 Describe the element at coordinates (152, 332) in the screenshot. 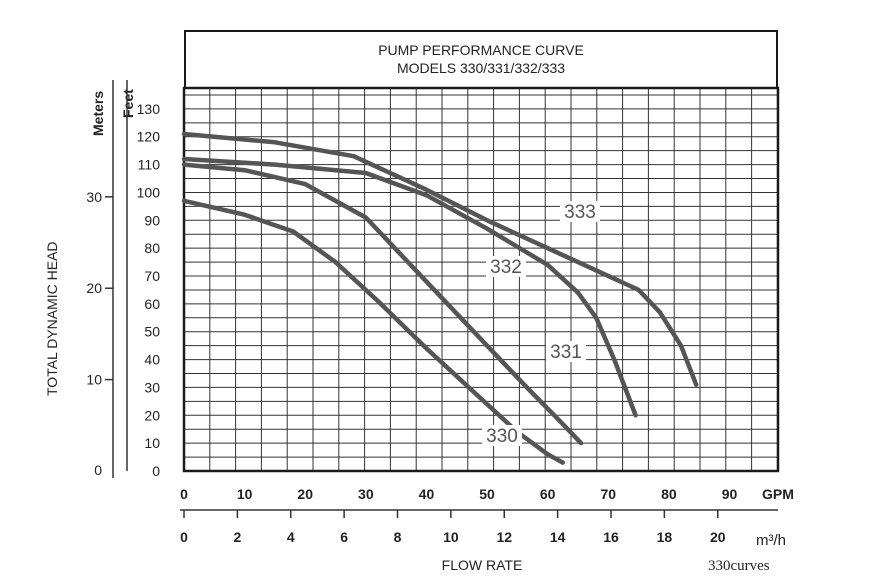

I see `y-tick-label-feet: 50` at that location.